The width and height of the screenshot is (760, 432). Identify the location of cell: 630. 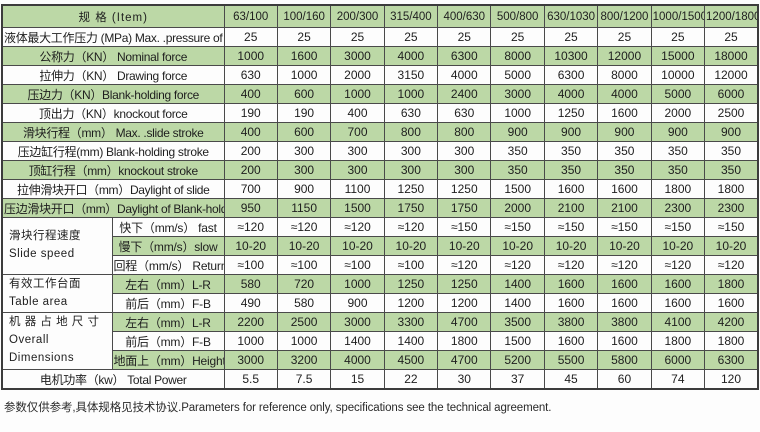
(250, 75).